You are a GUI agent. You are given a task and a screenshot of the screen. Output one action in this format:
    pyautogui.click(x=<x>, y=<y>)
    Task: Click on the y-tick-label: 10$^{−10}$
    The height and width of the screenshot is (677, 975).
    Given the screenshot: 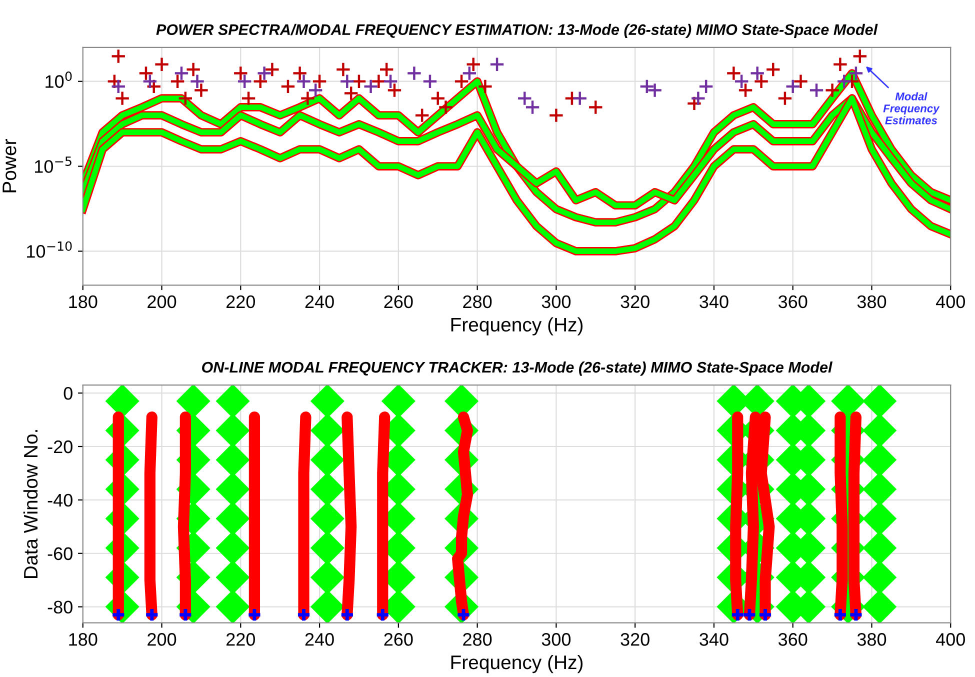 What is the action you would take?
    pyautogui.click(x=49, y=249)
    